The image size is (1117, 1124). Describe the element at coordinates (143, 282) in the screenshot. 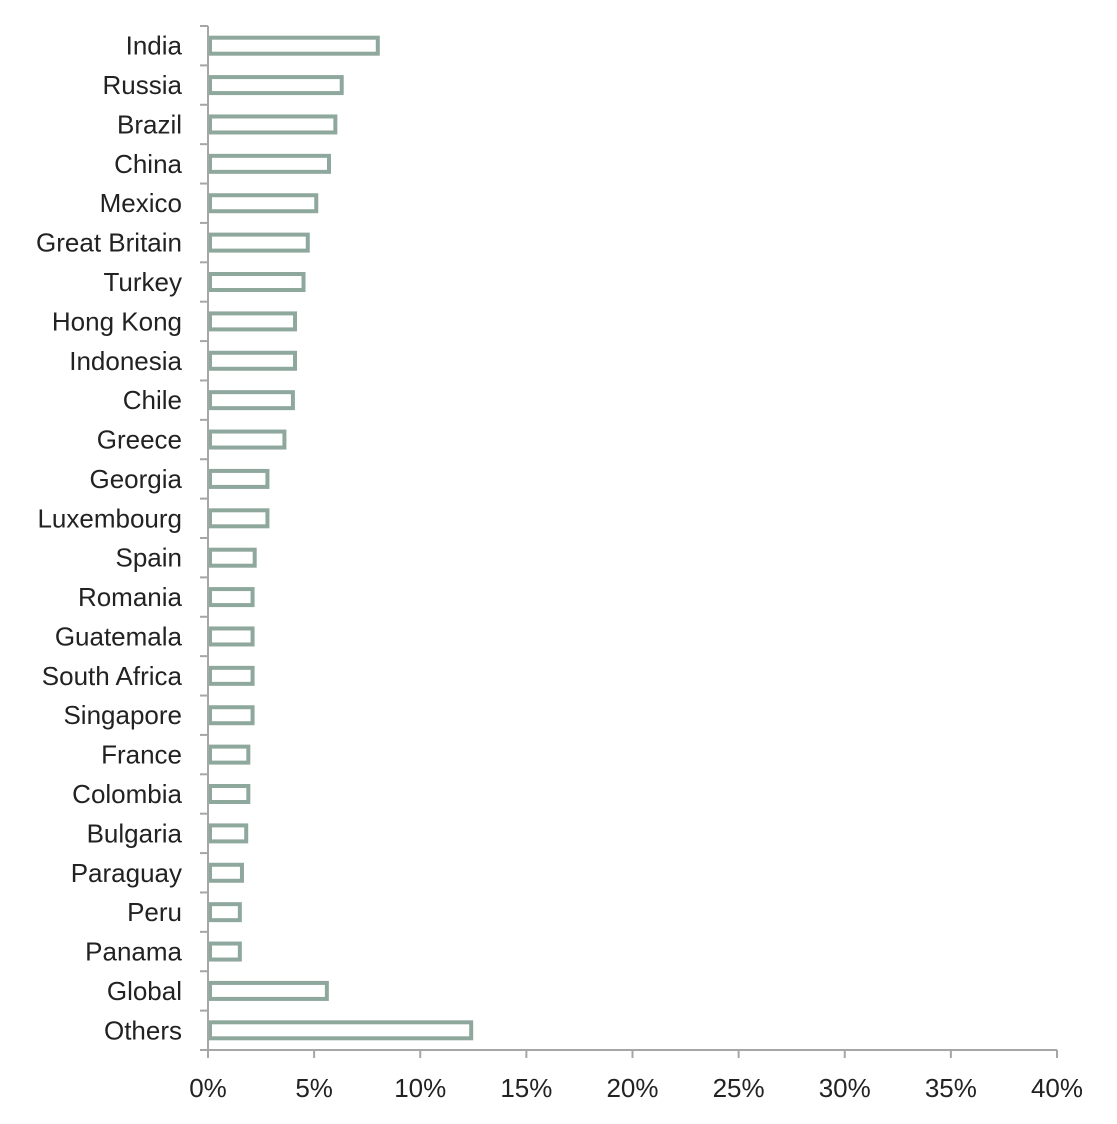

I see `category-label-turkey: Turkey` at that location.